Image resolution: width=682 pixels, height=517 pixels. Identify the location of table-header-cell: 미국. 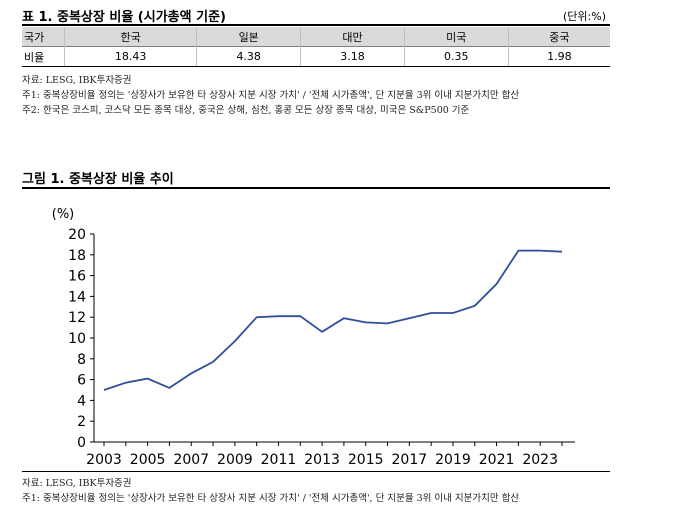
(456, 37).